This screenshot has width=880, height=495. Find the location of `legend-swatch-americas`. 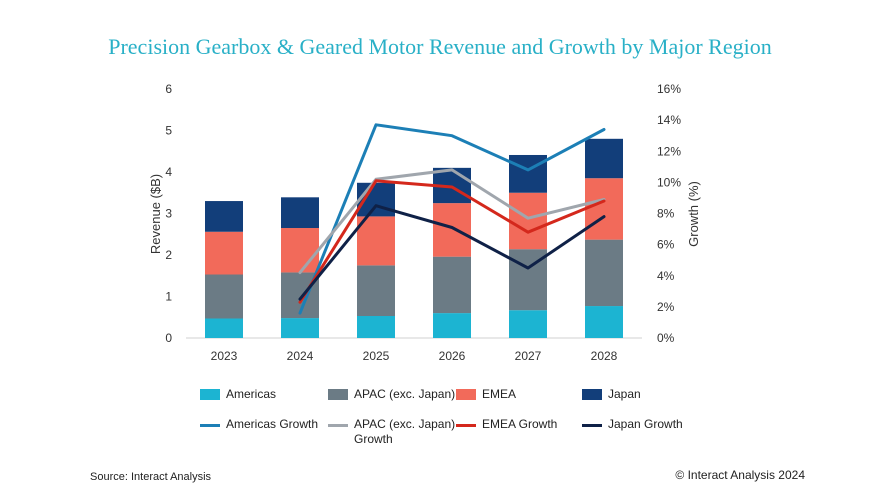

legend-swatch-americas is located at coordinates (210, 394).